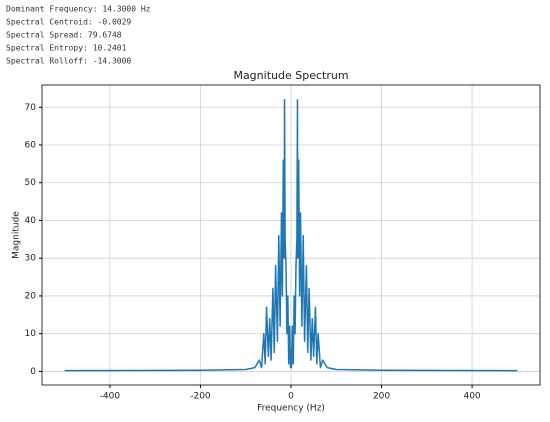 This screenshot has width=550, height=422. Describe the element at coordinates (31, 183) in the screenshot. I see `y-tick-label: 50` at that location.